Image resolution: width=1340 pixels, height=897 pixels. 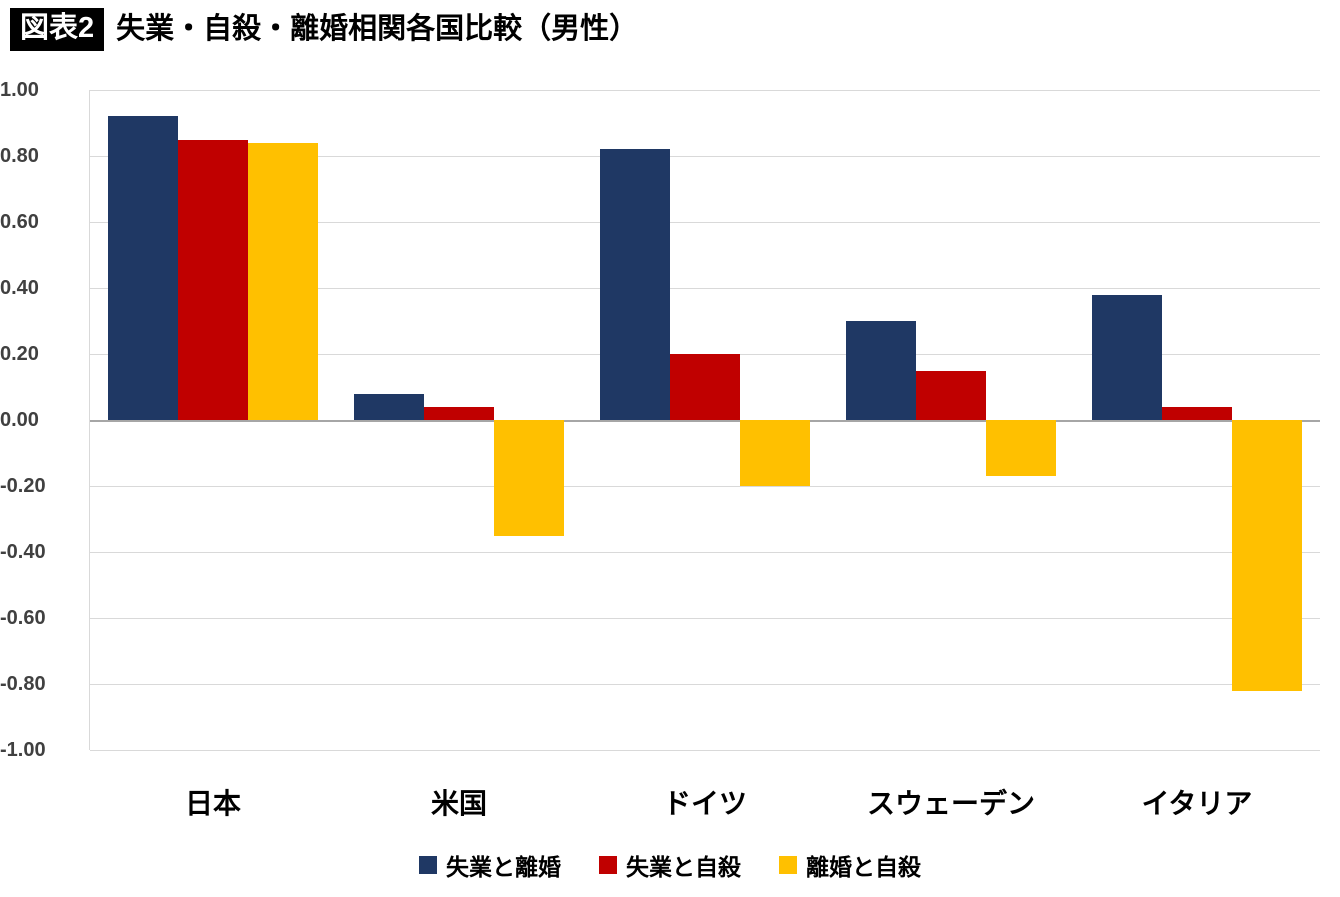 I want to click on y-tick-label: 0.40, so click(x=19, y=288).